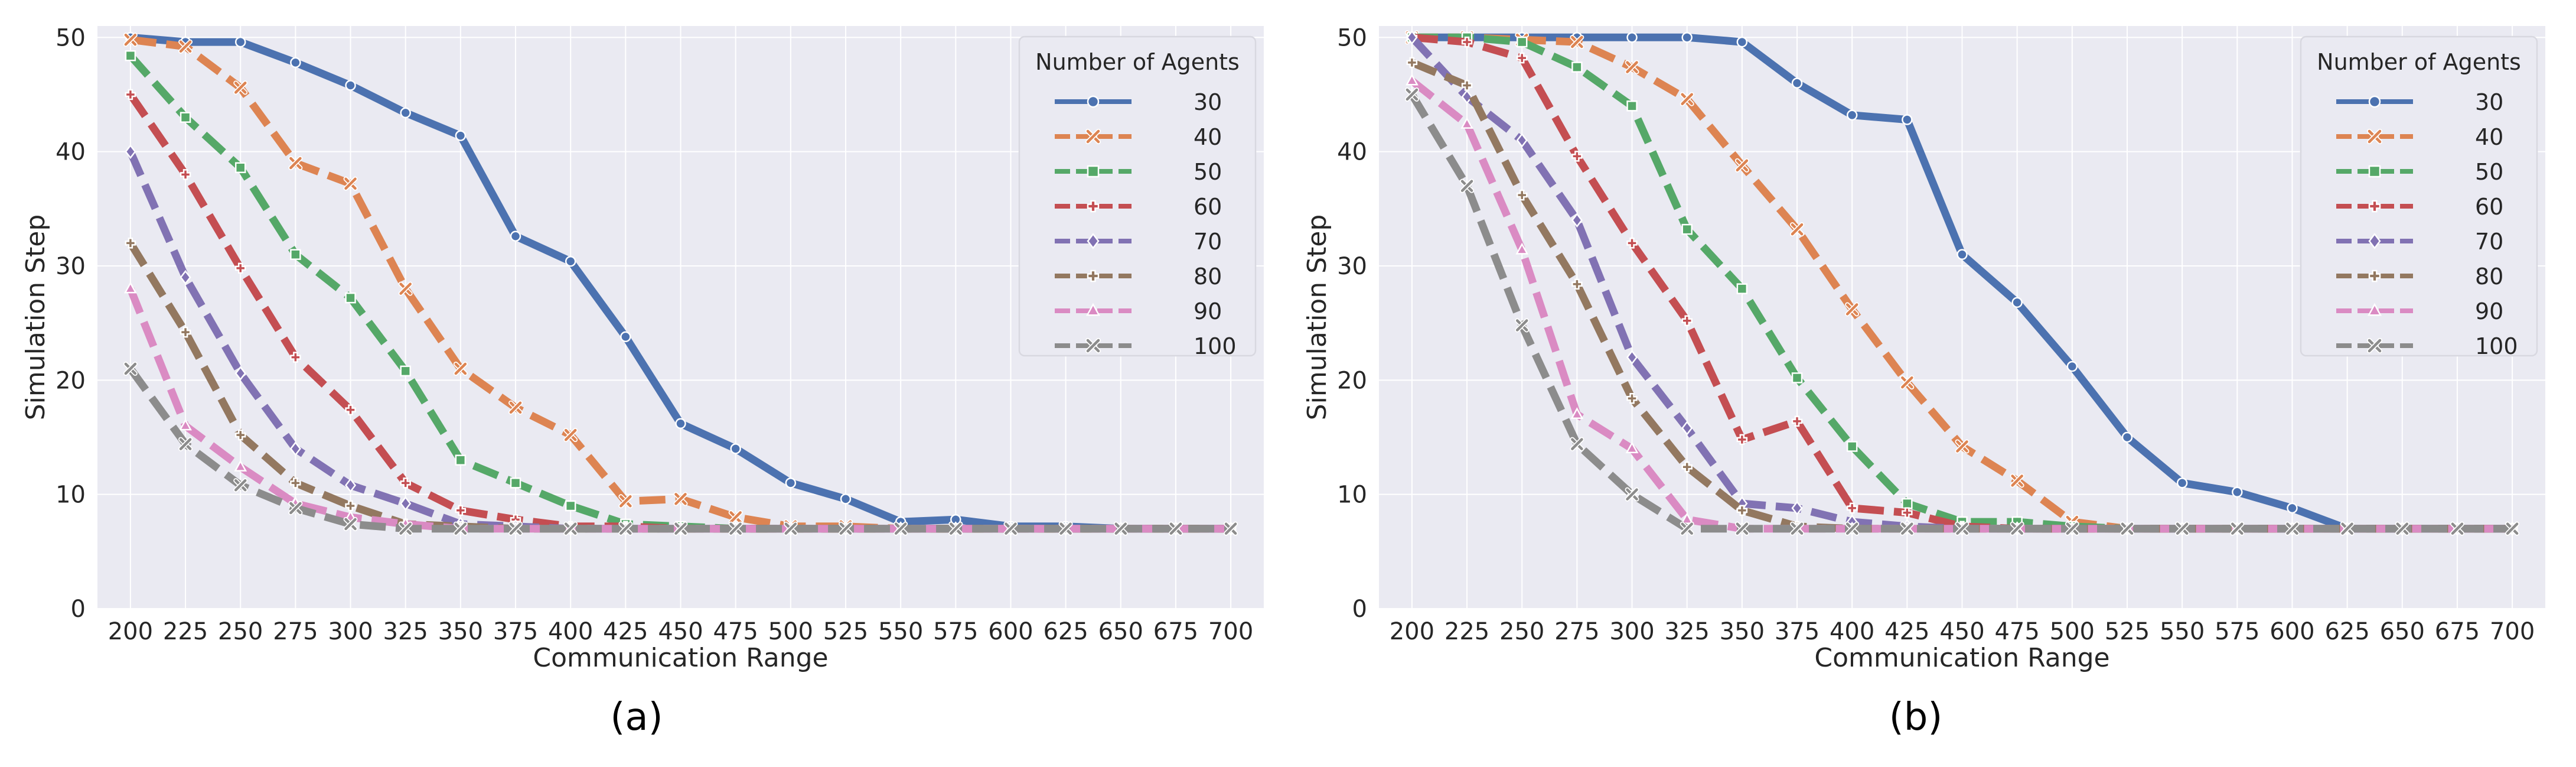  Describe the element at coordinates (351, 631) in the screenshot. I see `x-tick-label: 300` at that location.